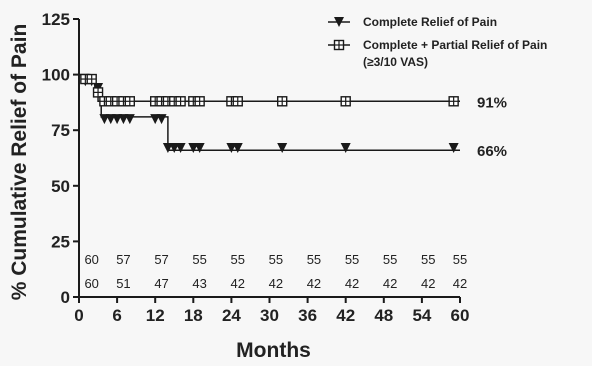  Describe the element at coordinates (65, 297) in the screenshot. I see `y-tick-label: 0` at that location.